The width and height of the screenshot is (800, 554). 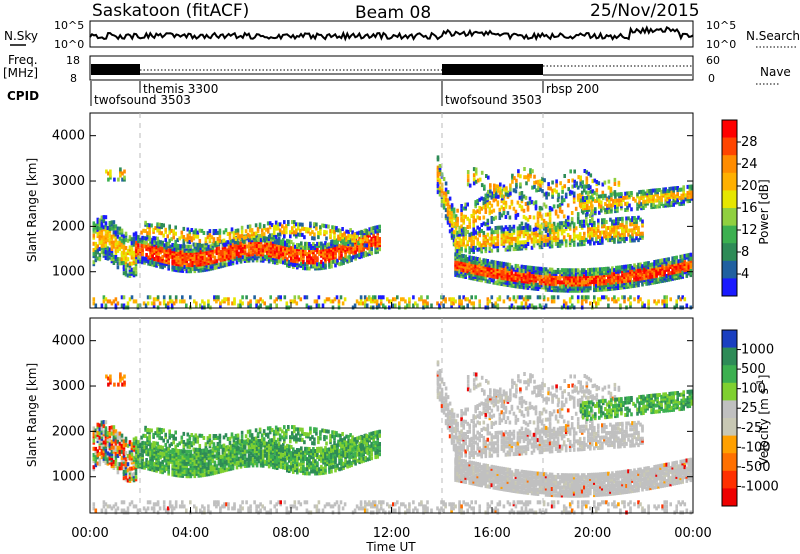 What do you see at coordinates (493, 100) in the screenshot?
I see `cpid-segment-twofsound-2: twofsound 3503` at bounding box center [493, 100].